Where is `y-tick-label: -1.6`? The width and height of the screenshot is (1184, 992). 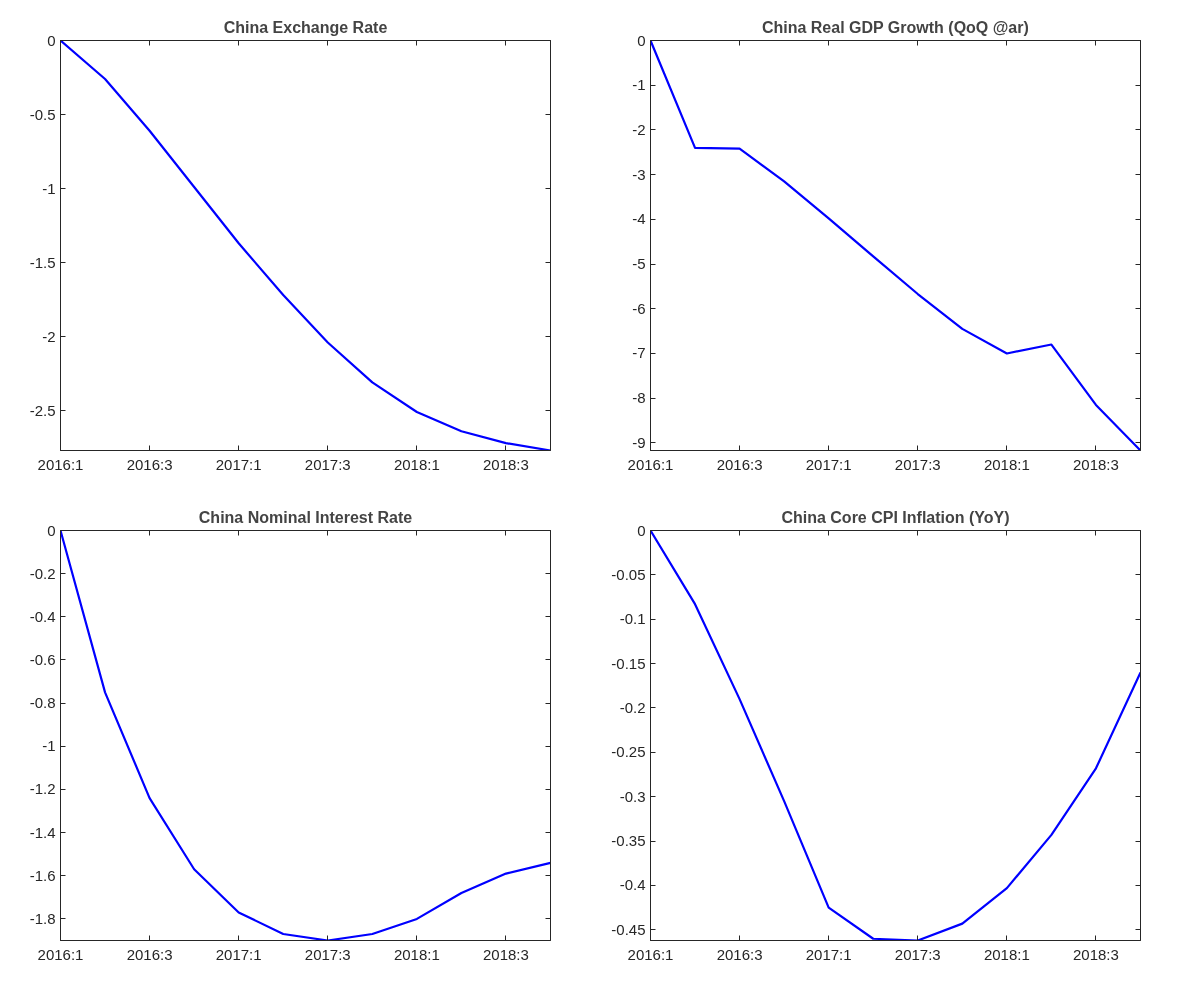 y-tick-label: -1.6 is located at coordinates (42, 875).